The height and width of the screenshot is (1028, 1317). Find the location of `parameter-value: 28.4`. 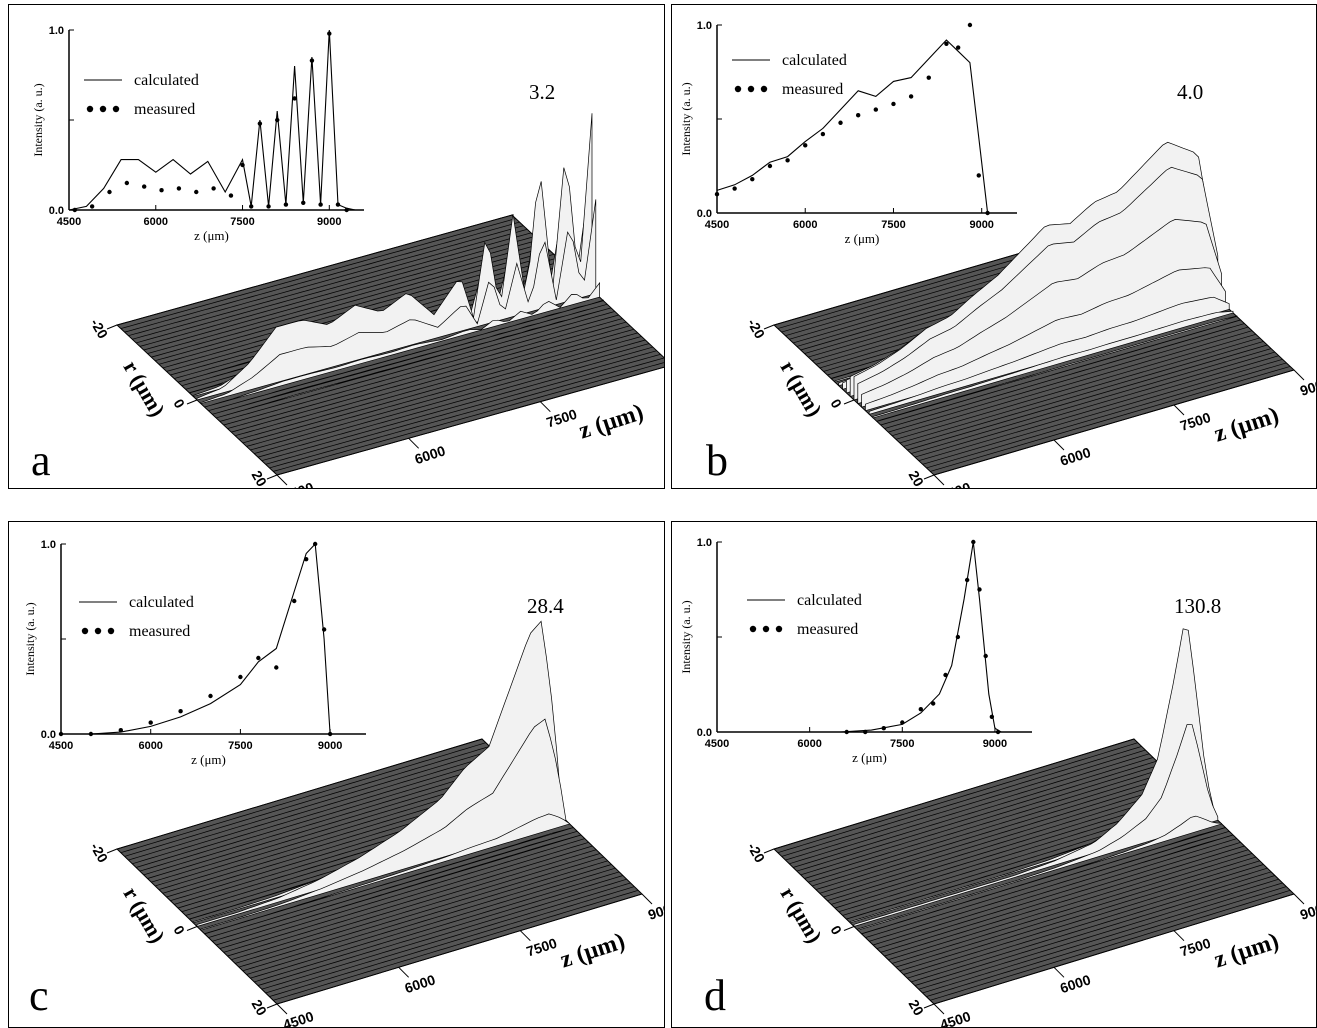

parameter-value: 28.4 is located at coordinates (545, 606).